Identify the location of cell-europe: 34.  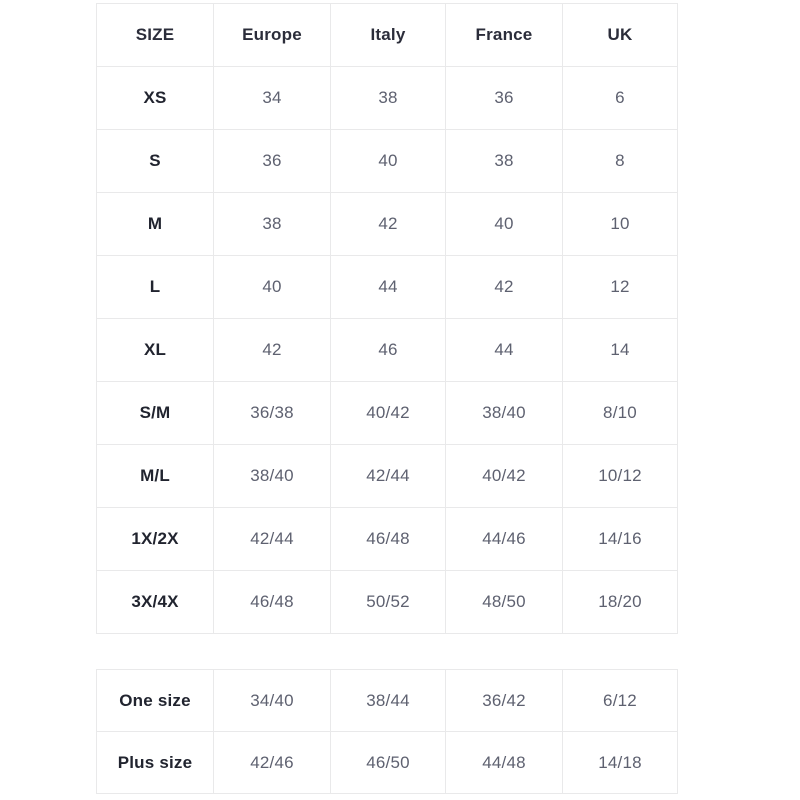
(272, 98).